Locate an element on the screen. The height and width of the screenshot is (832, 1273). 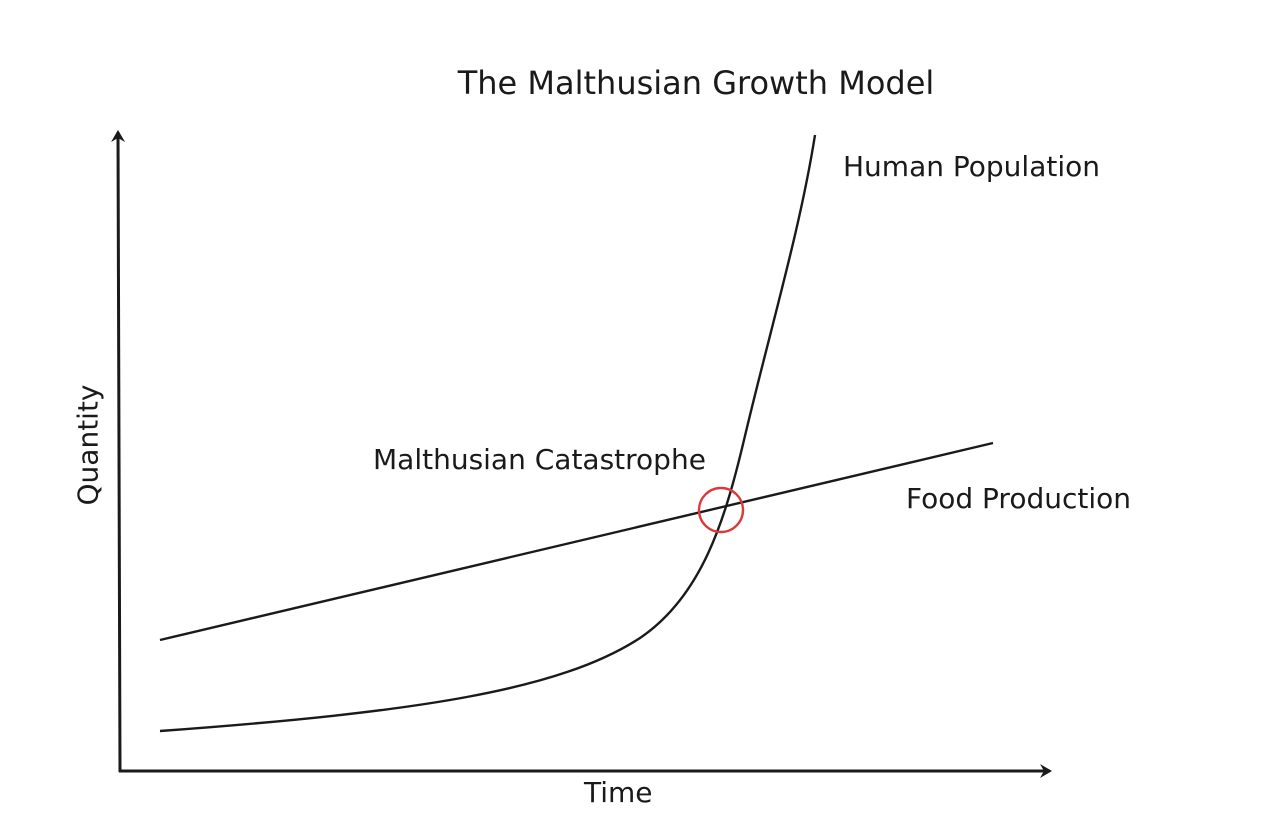
y-axis is located at coordinates (118, 451).